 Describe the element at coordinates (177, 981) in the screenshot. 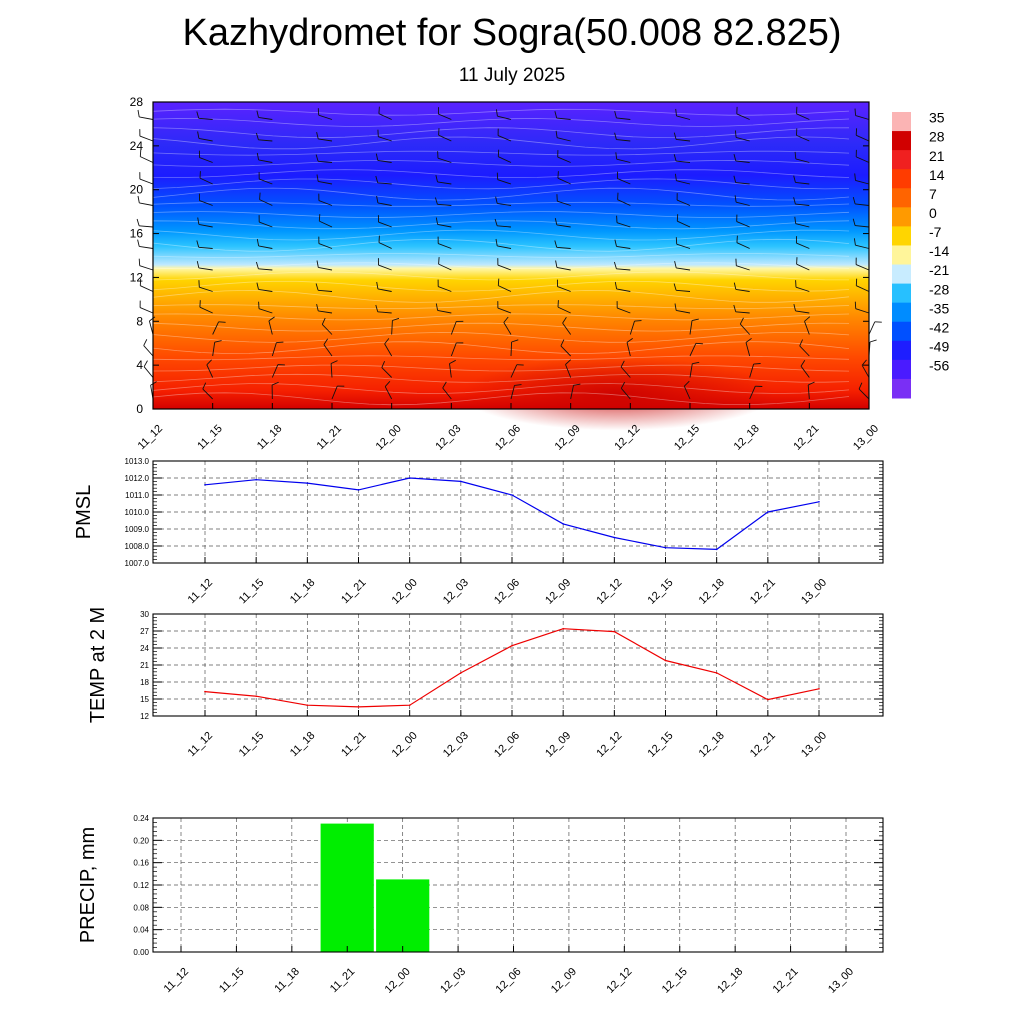

I see `x-tick-label: 11_12` at that location.